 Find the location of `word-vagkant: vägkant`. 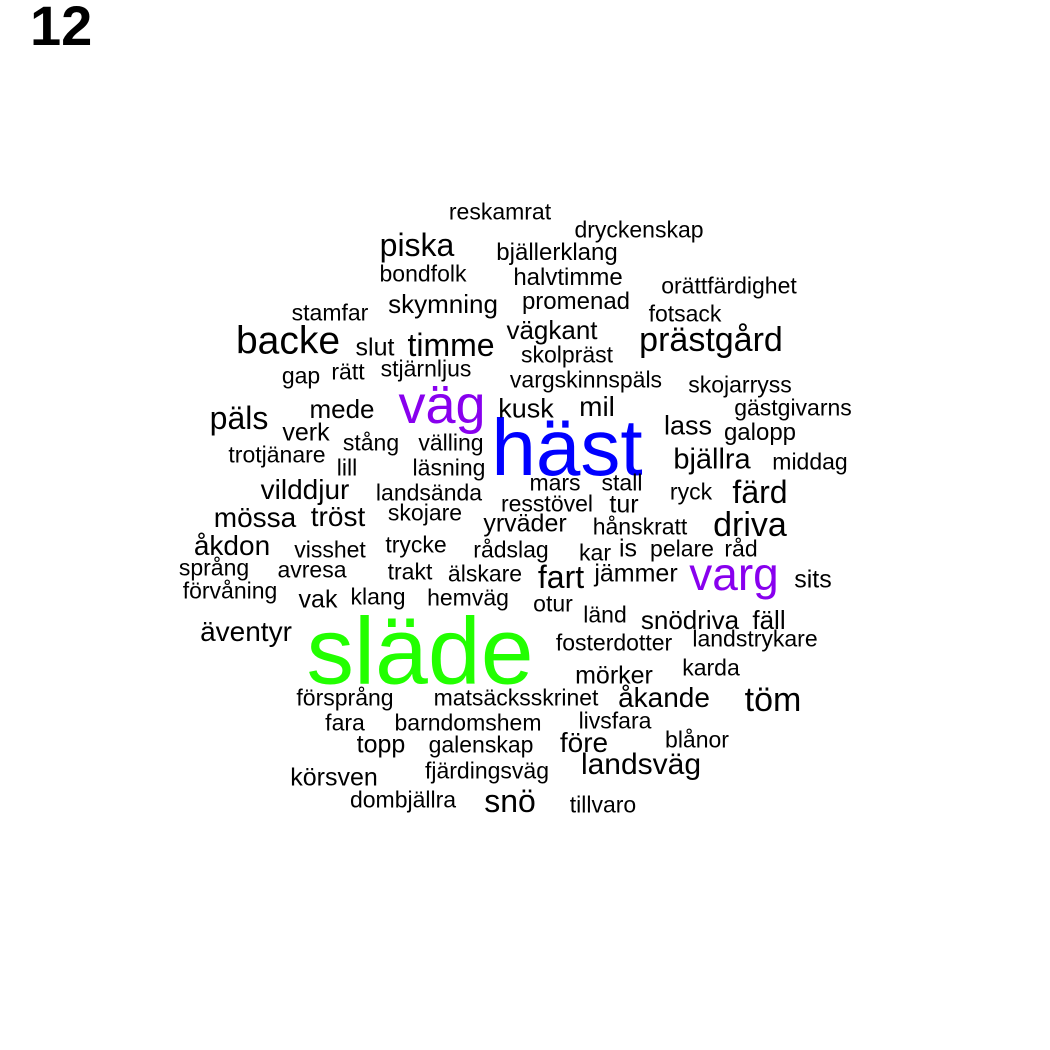

word-vagkant: vägkant is located at coordinates (552, 330).